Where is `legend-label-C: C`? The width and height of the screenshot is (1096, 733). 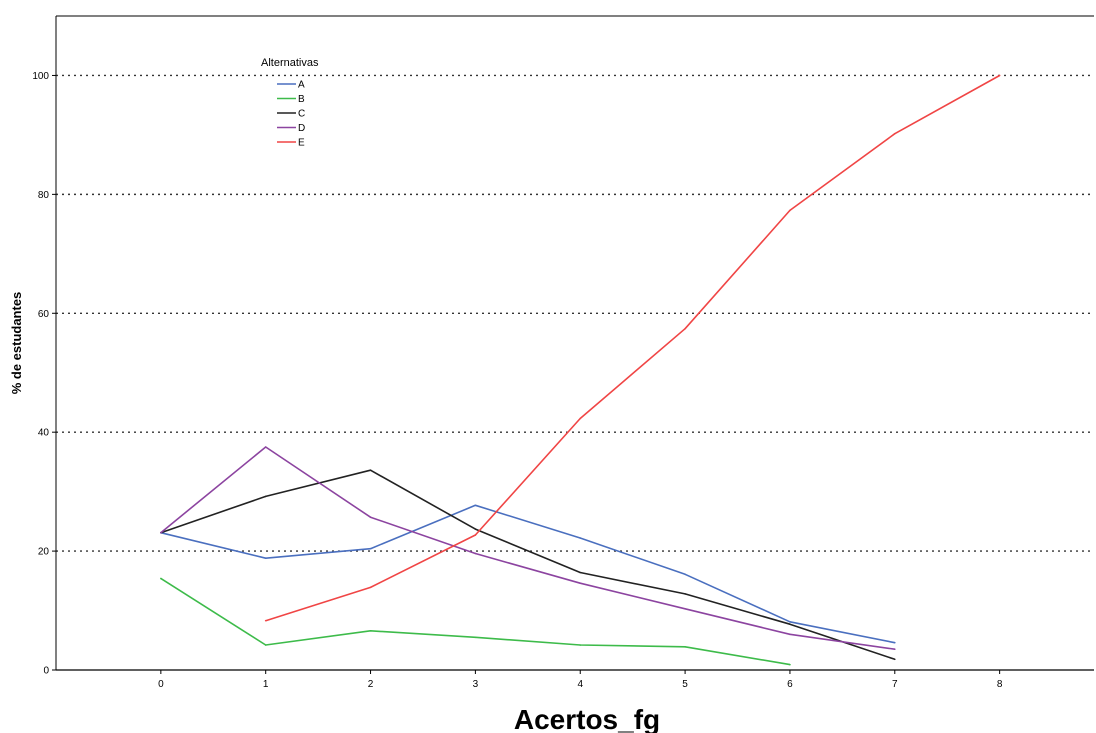 legend-label-C: C is located at coordinates (301, 114).